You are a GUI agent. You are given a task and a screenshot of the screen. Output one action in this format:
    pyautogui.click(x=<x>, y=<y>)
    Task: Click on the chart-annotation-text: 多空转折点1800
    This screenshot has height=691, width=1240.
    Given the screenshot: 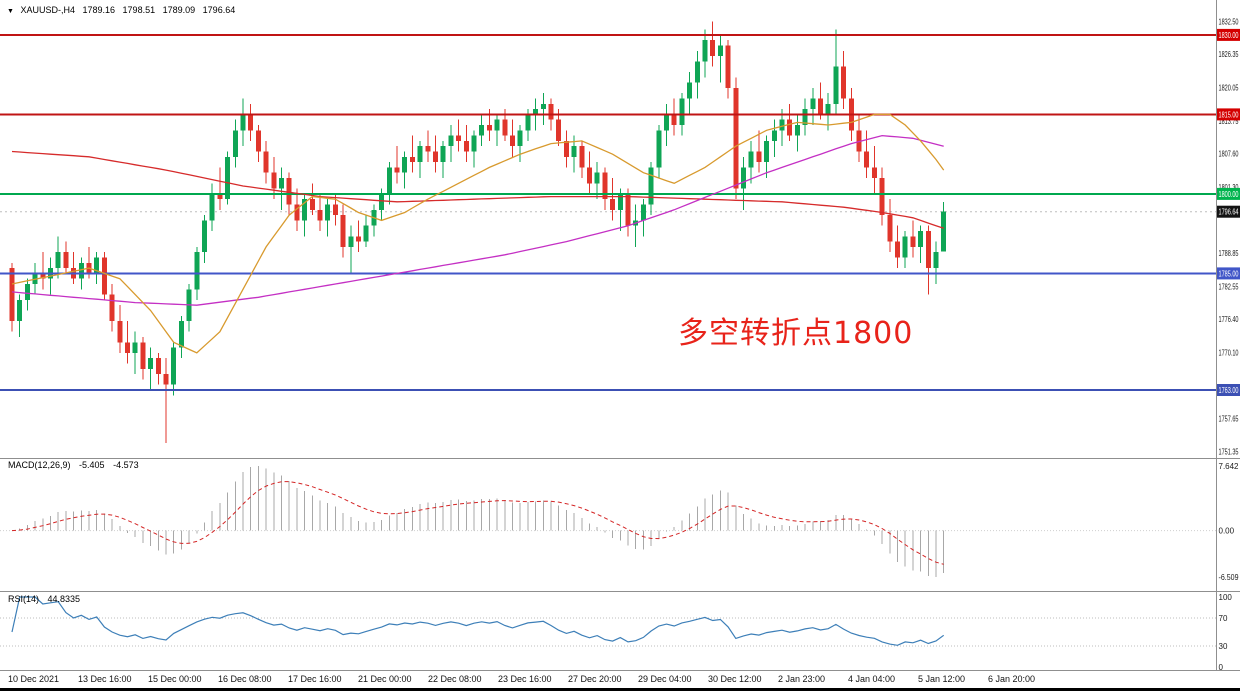 What is the action you would take?
    pyautogui.click(x=796, y=333)
    